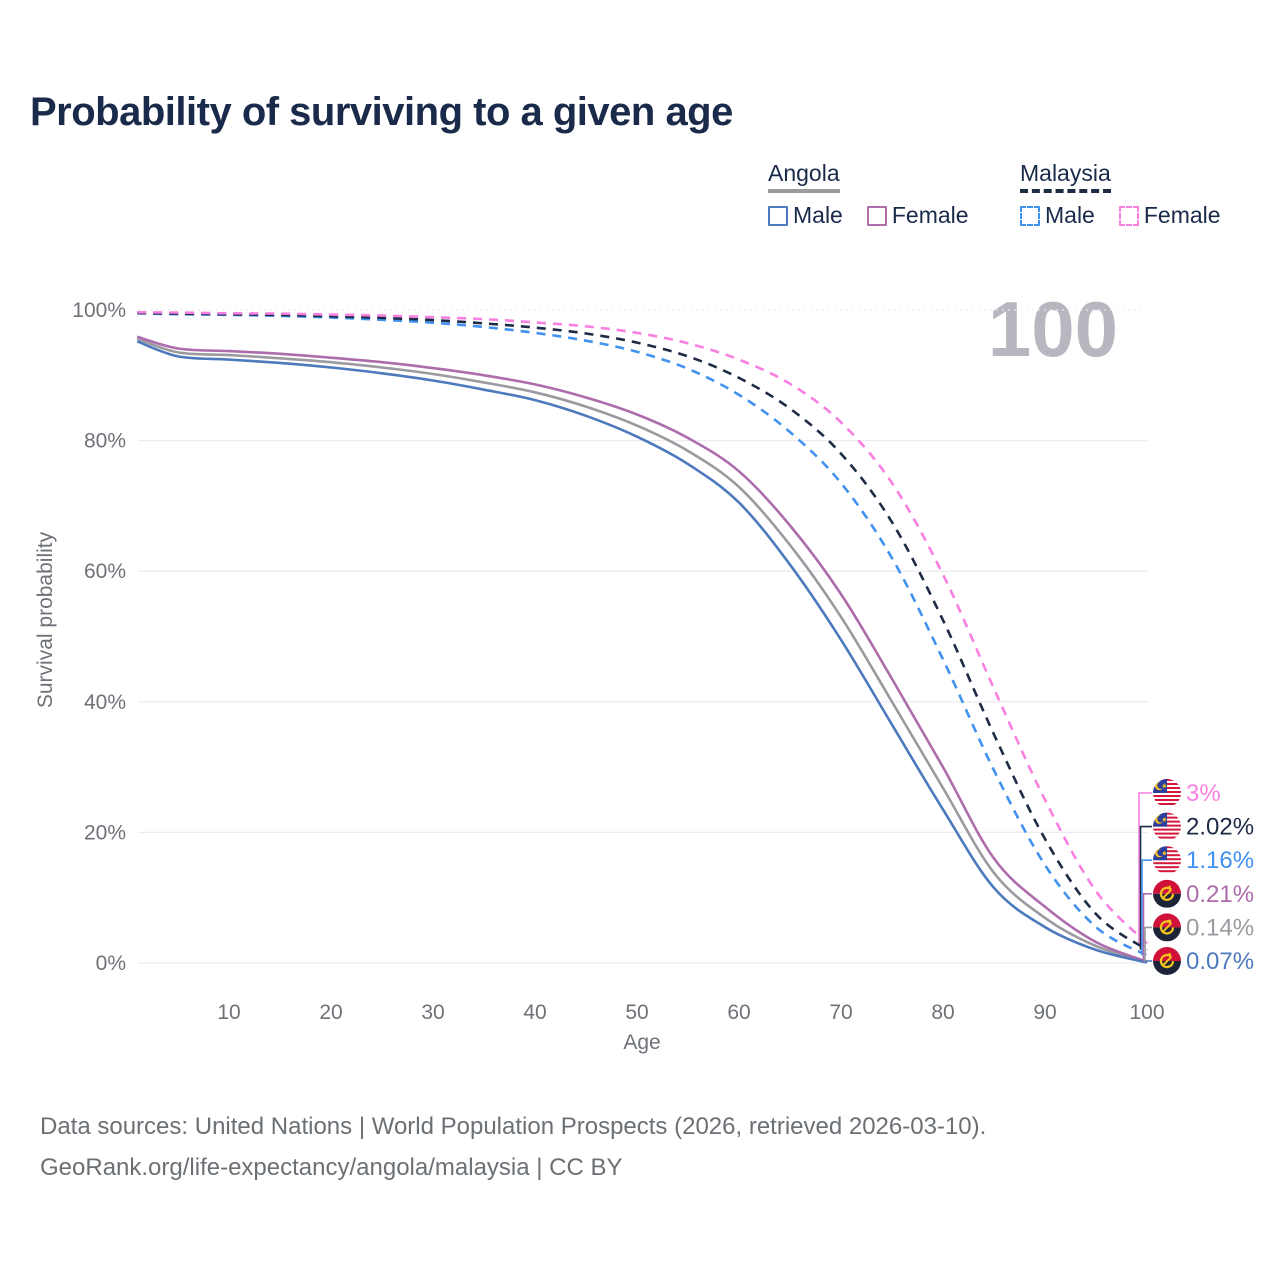 The height and width of the screenshot is (1280, 1280). What do you see at coordinates (641, 1042) in the screenshot?
I see `x-axis-title: Age` at bounding box center [641, 1042].